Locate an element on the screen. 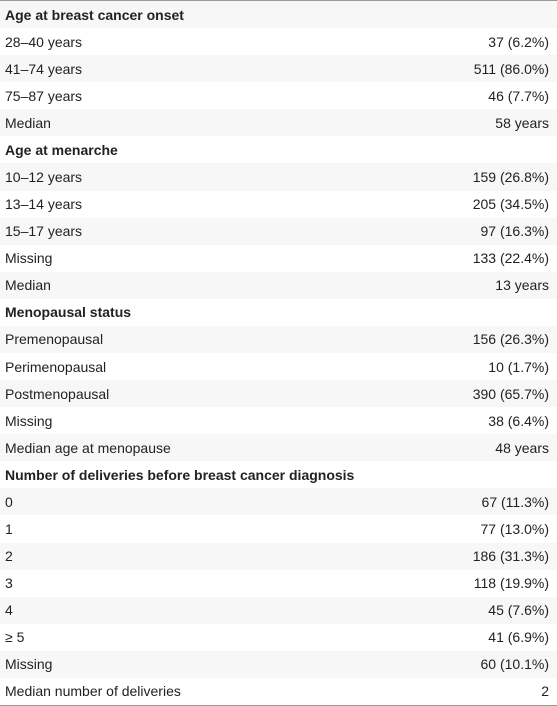 The image size is (557, 706). row-label: 1 is located at coordinates (9, 529).